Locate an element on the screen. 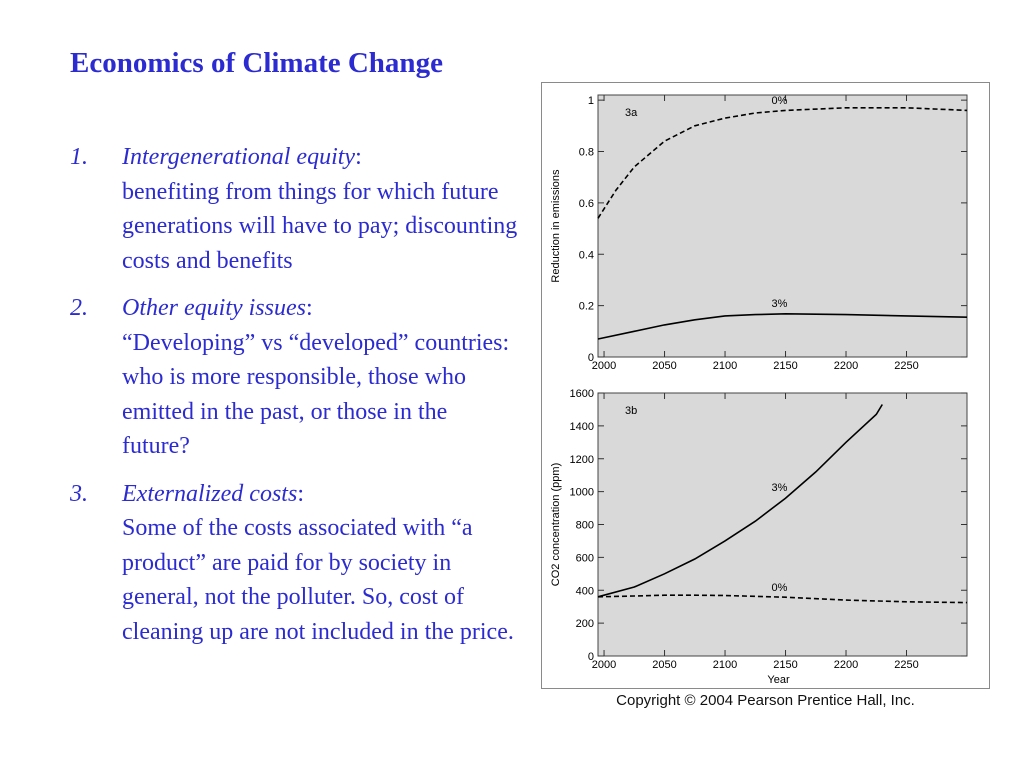 The image size is (1024, 768). y-tick-label: 1200 is located at coordinates (582, 460).